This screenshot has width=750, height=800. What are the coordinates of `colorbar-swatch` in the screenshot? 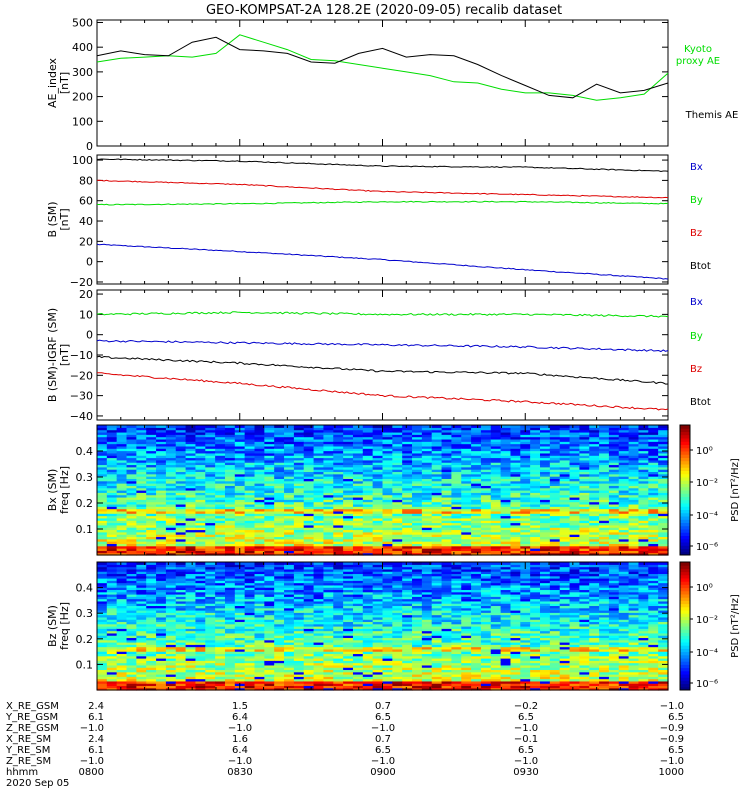 It's located at (685, 440).